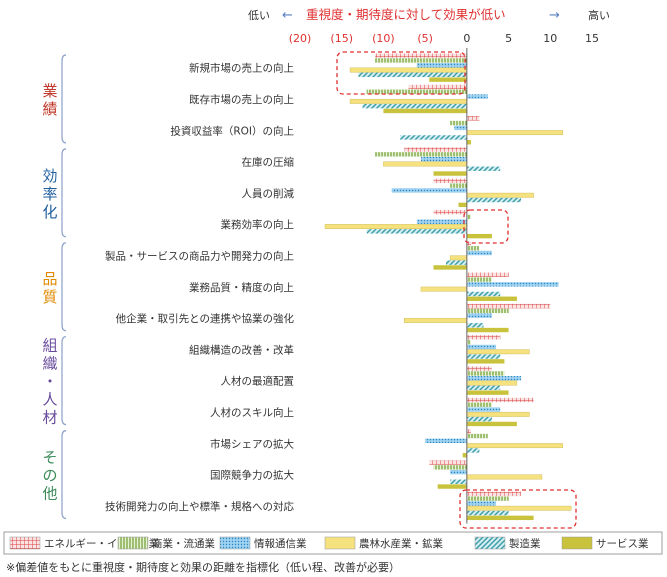  I want to click on legend-label: 商業・流通業, so click(183, 543).